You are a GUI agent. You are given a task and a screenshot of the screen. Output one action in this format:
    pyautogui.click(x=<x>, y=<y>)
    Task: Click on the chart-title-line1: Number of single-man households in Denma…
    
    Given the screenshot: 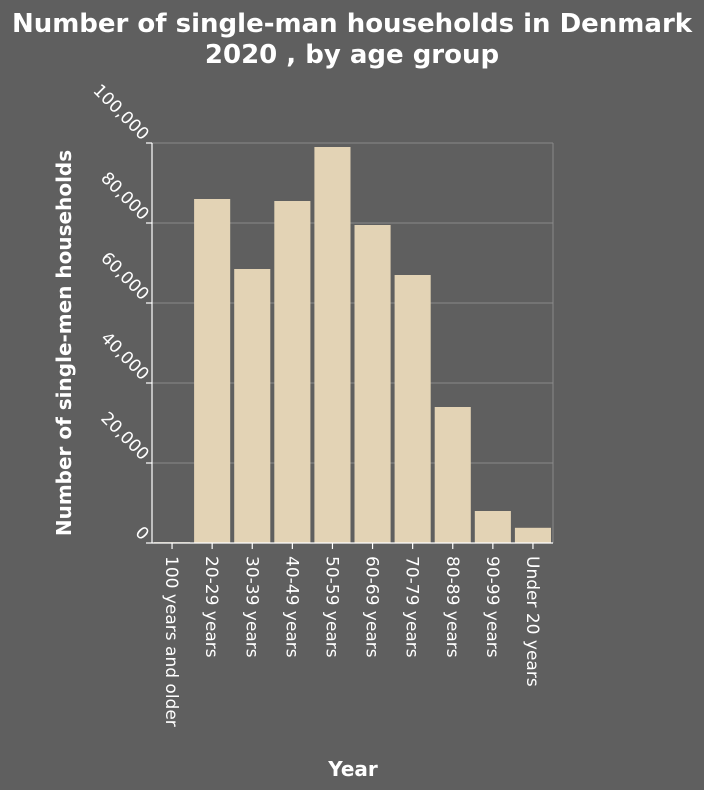 What is the action you would take?
    pyautogui.click(x=352, y=24)
    